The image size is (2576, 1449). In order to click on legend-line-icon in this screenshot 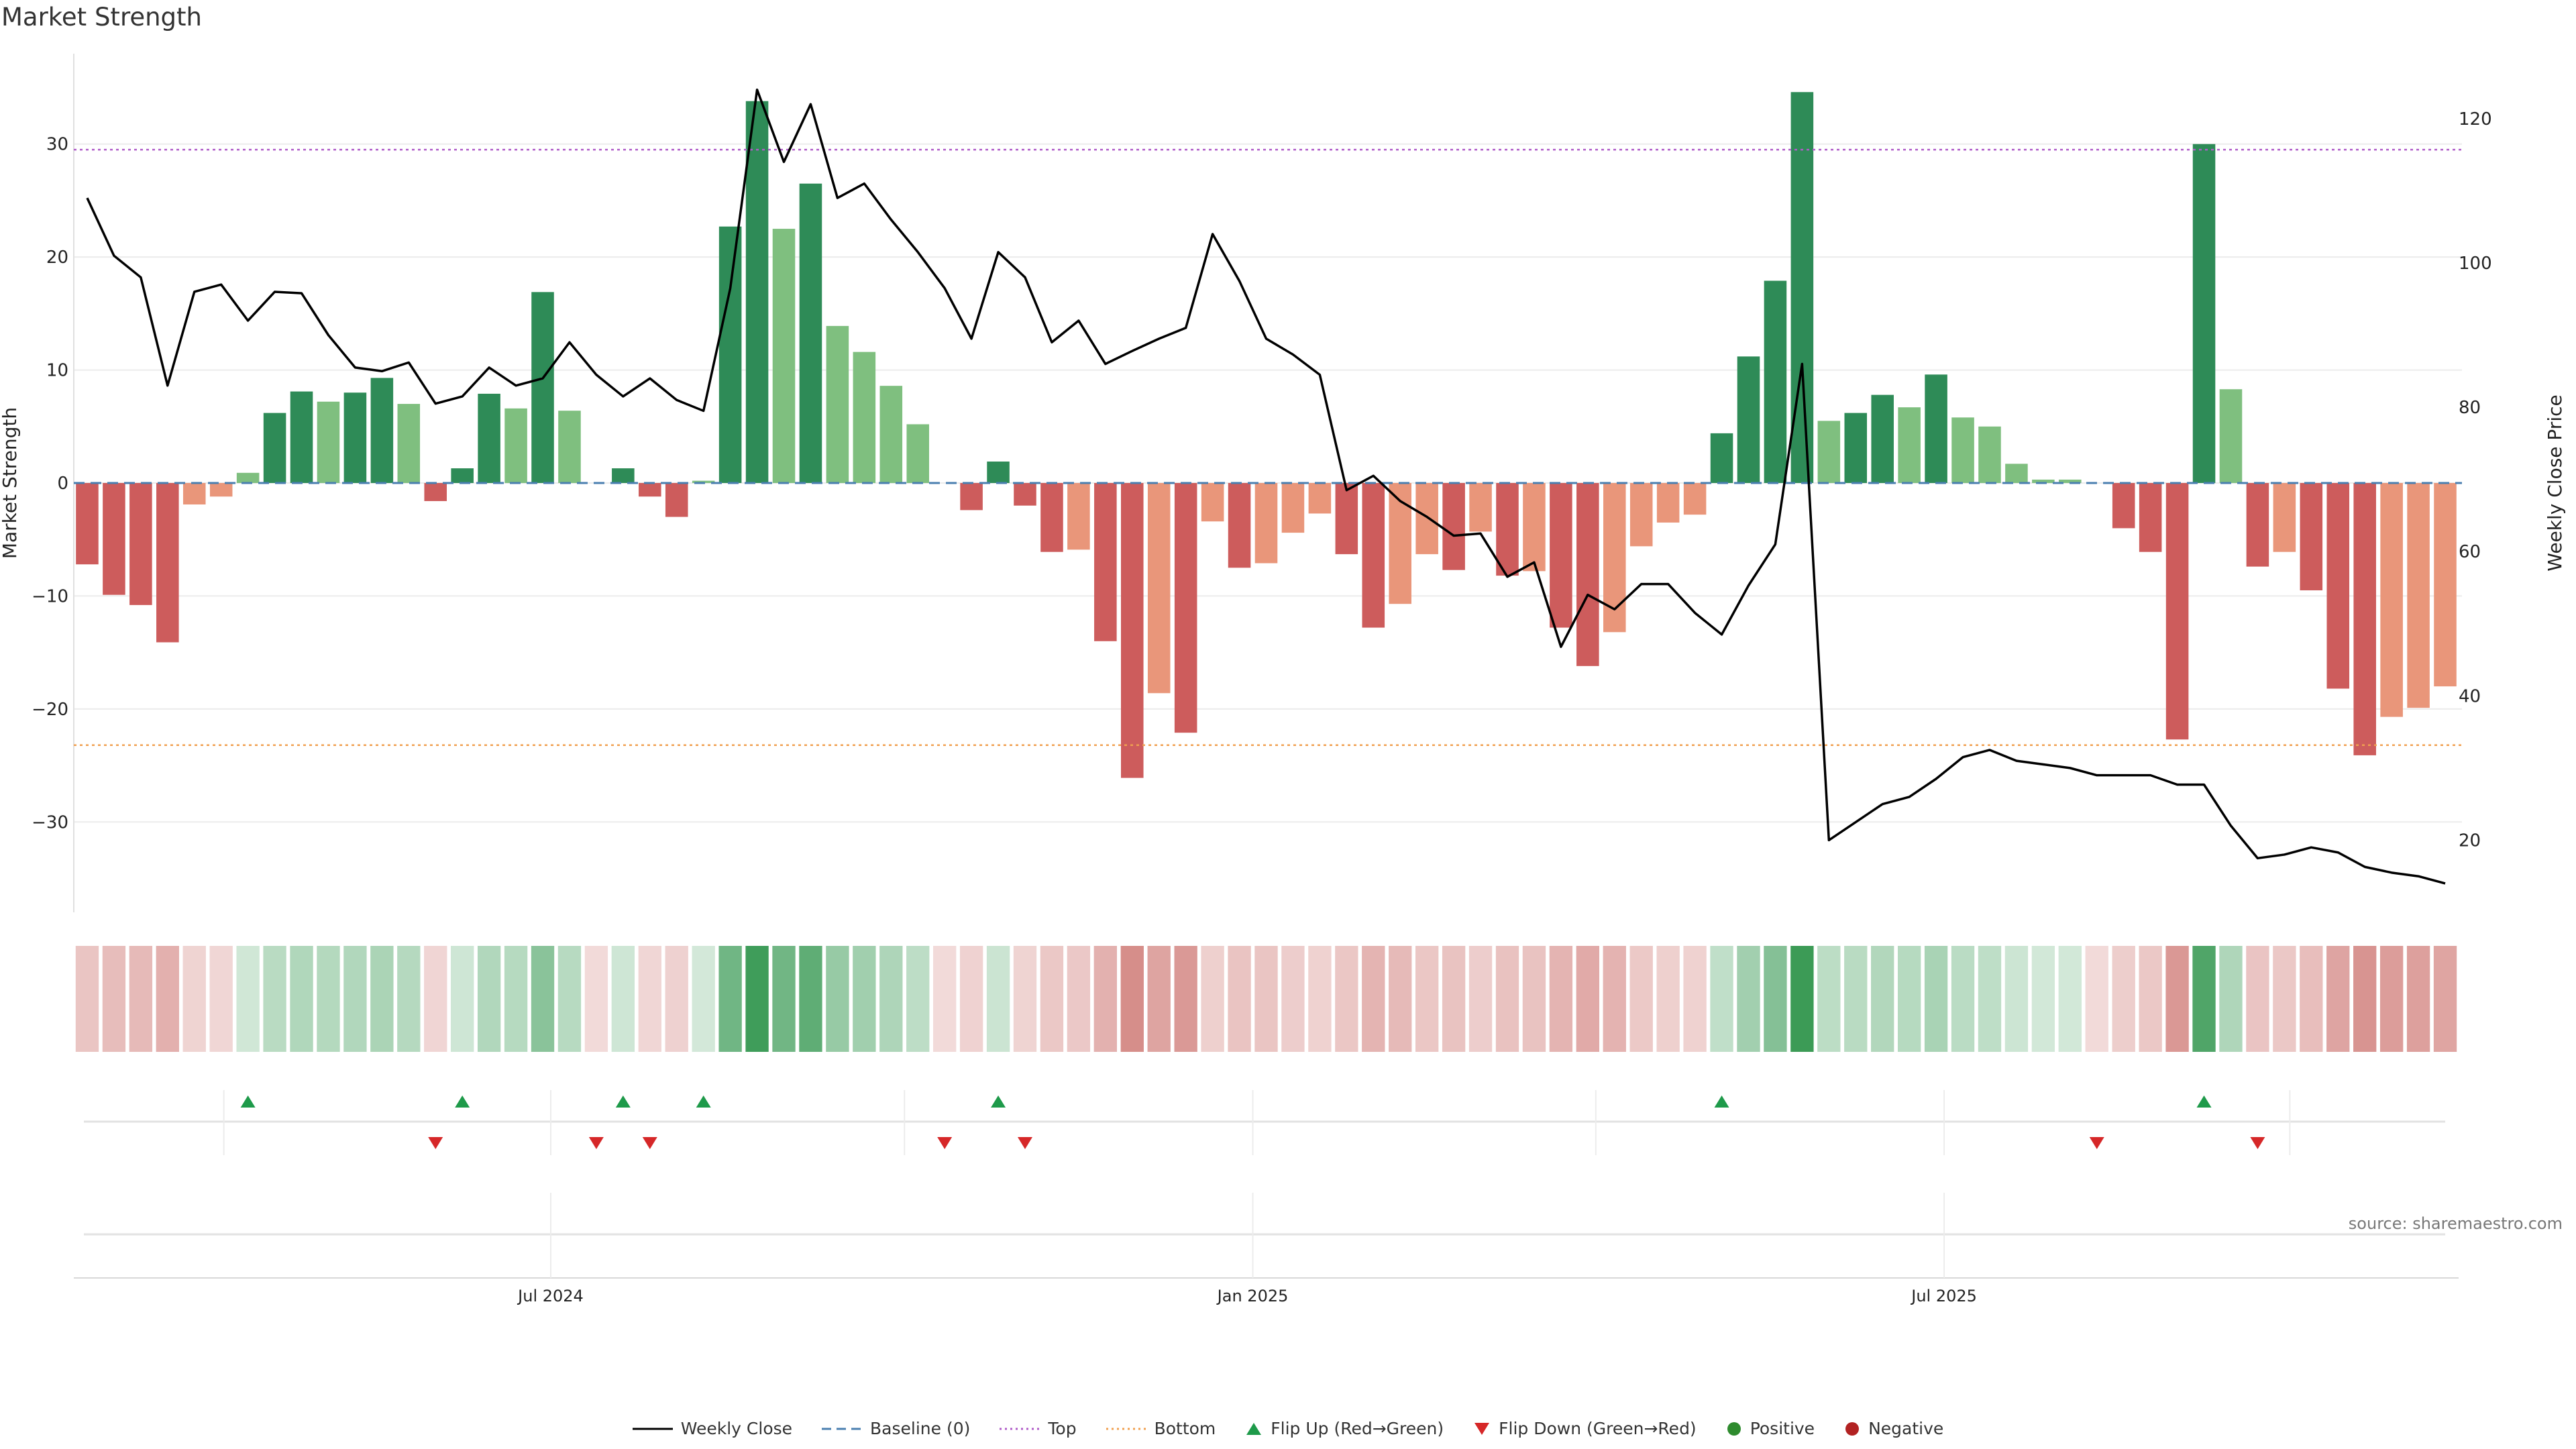, I will do `click(652, 1429)`.